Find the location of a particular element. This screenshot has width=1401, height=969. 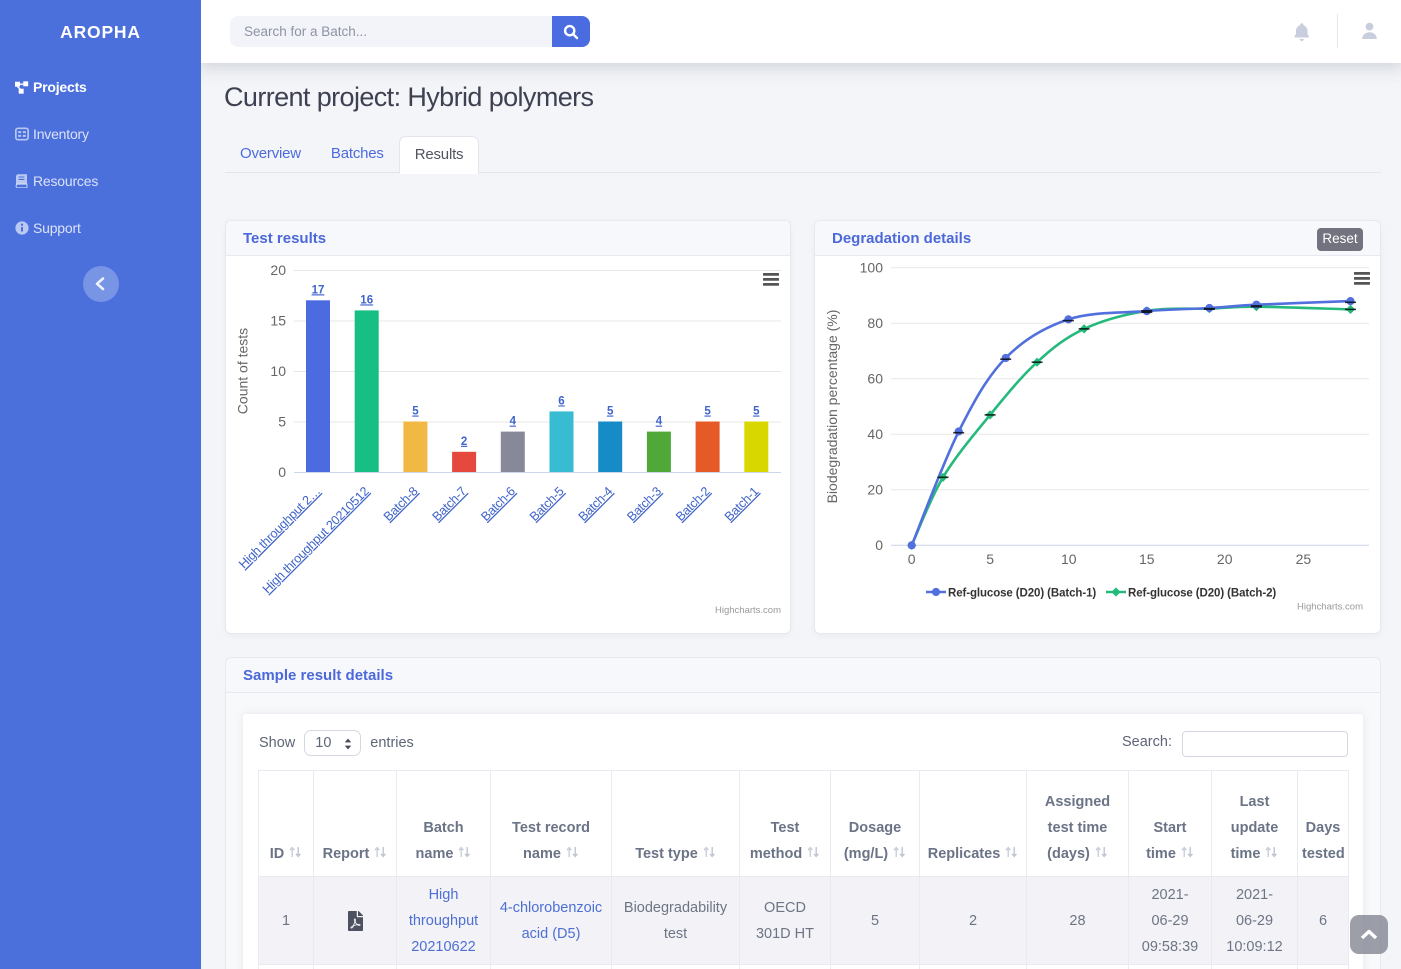

svg-text: 2 is located at coordinates (464, 442).